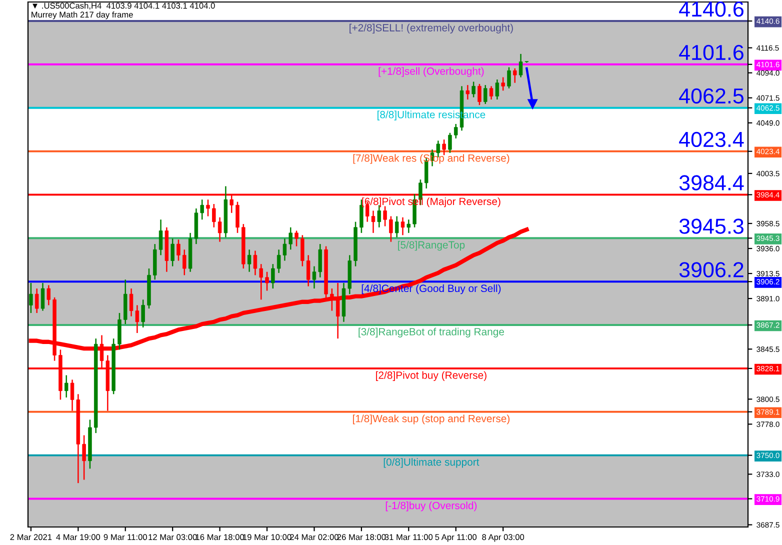 Image resolution: width=782 pixels, height=545 pixels. What do you see at coordinates (431, 376) in the screenshot?
I see `ref-line-label: [2/8]Pivot buy (Reverse)` at bounding box center [431, 376].